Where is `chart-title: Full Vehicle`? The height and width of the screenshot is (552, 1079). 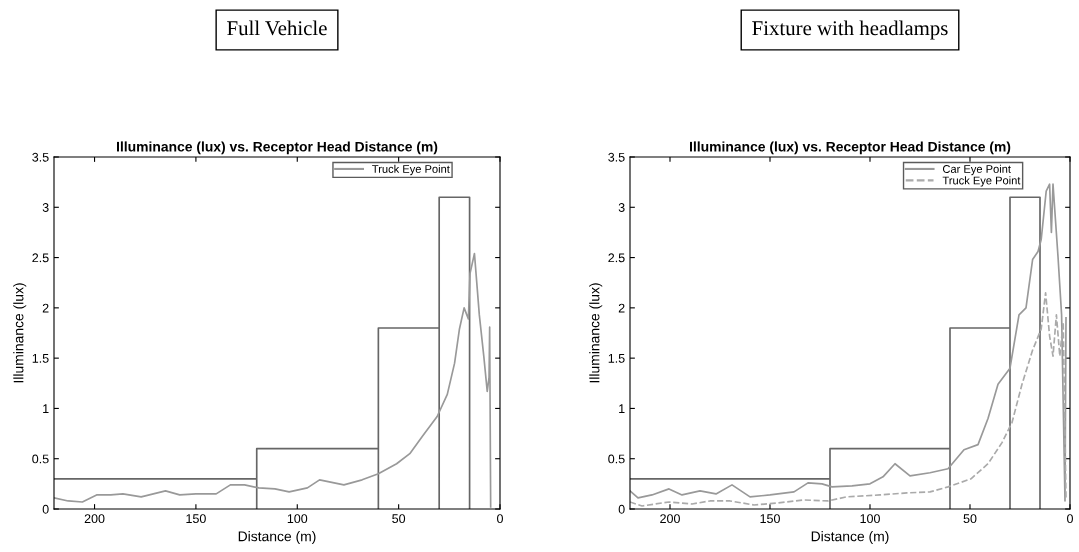 chart-title: Full Vehicle is located at coordinates (277, 28).